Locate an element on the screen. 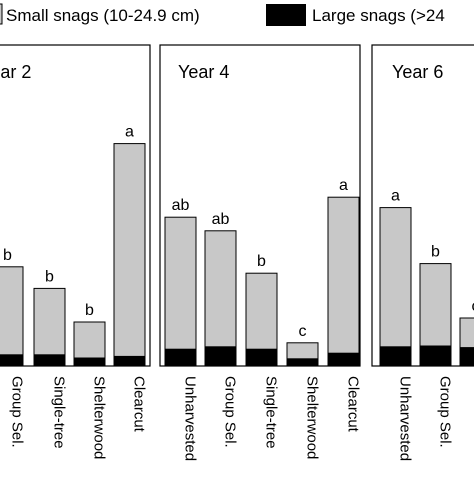  legend-label-small: Small snags (10-24.9 cm) is located at coordinates (103, 15).